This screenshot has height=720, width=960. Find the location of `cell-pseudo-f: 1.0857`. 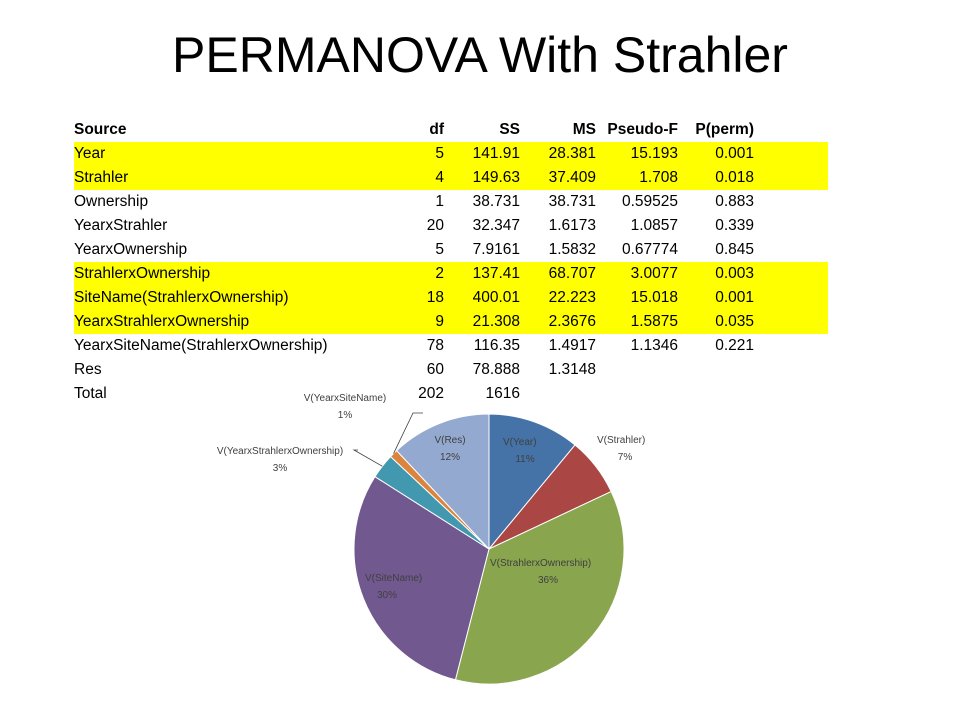

cell-pseudo-f: 1.0857 is located at coordinates (654, 225).